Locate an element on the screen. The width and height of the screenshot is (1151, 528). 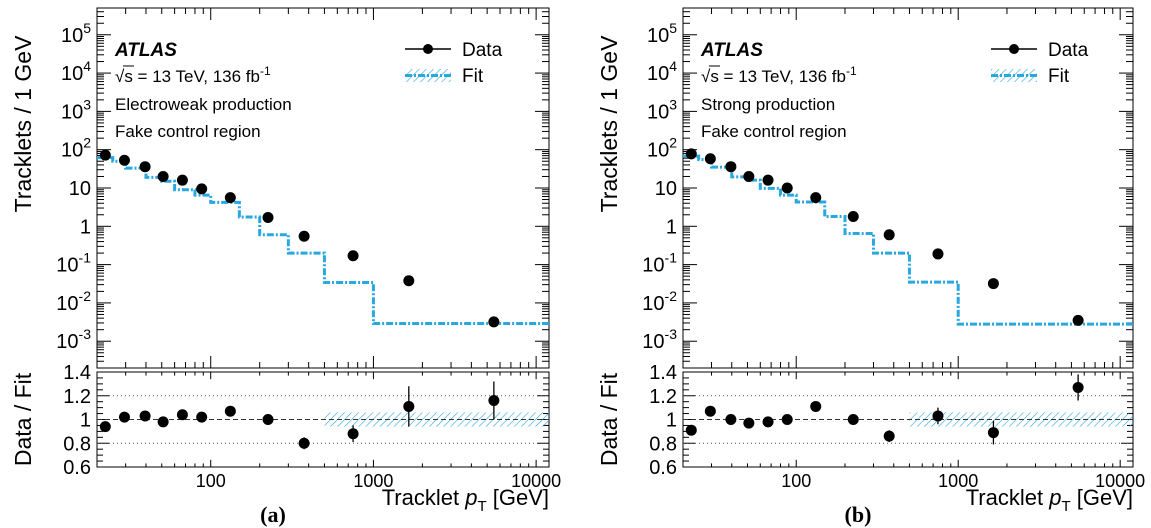
lumi-text: √s = 13 TeV, 136 fb is located at coordinates (187, 76).